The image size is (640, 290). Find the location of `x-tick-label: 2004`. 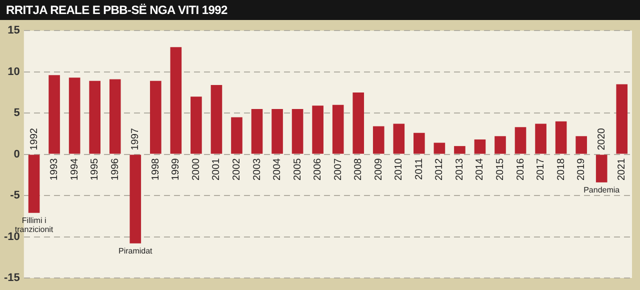

x-tick-label: 2004 is located at coordinates (278, 169).